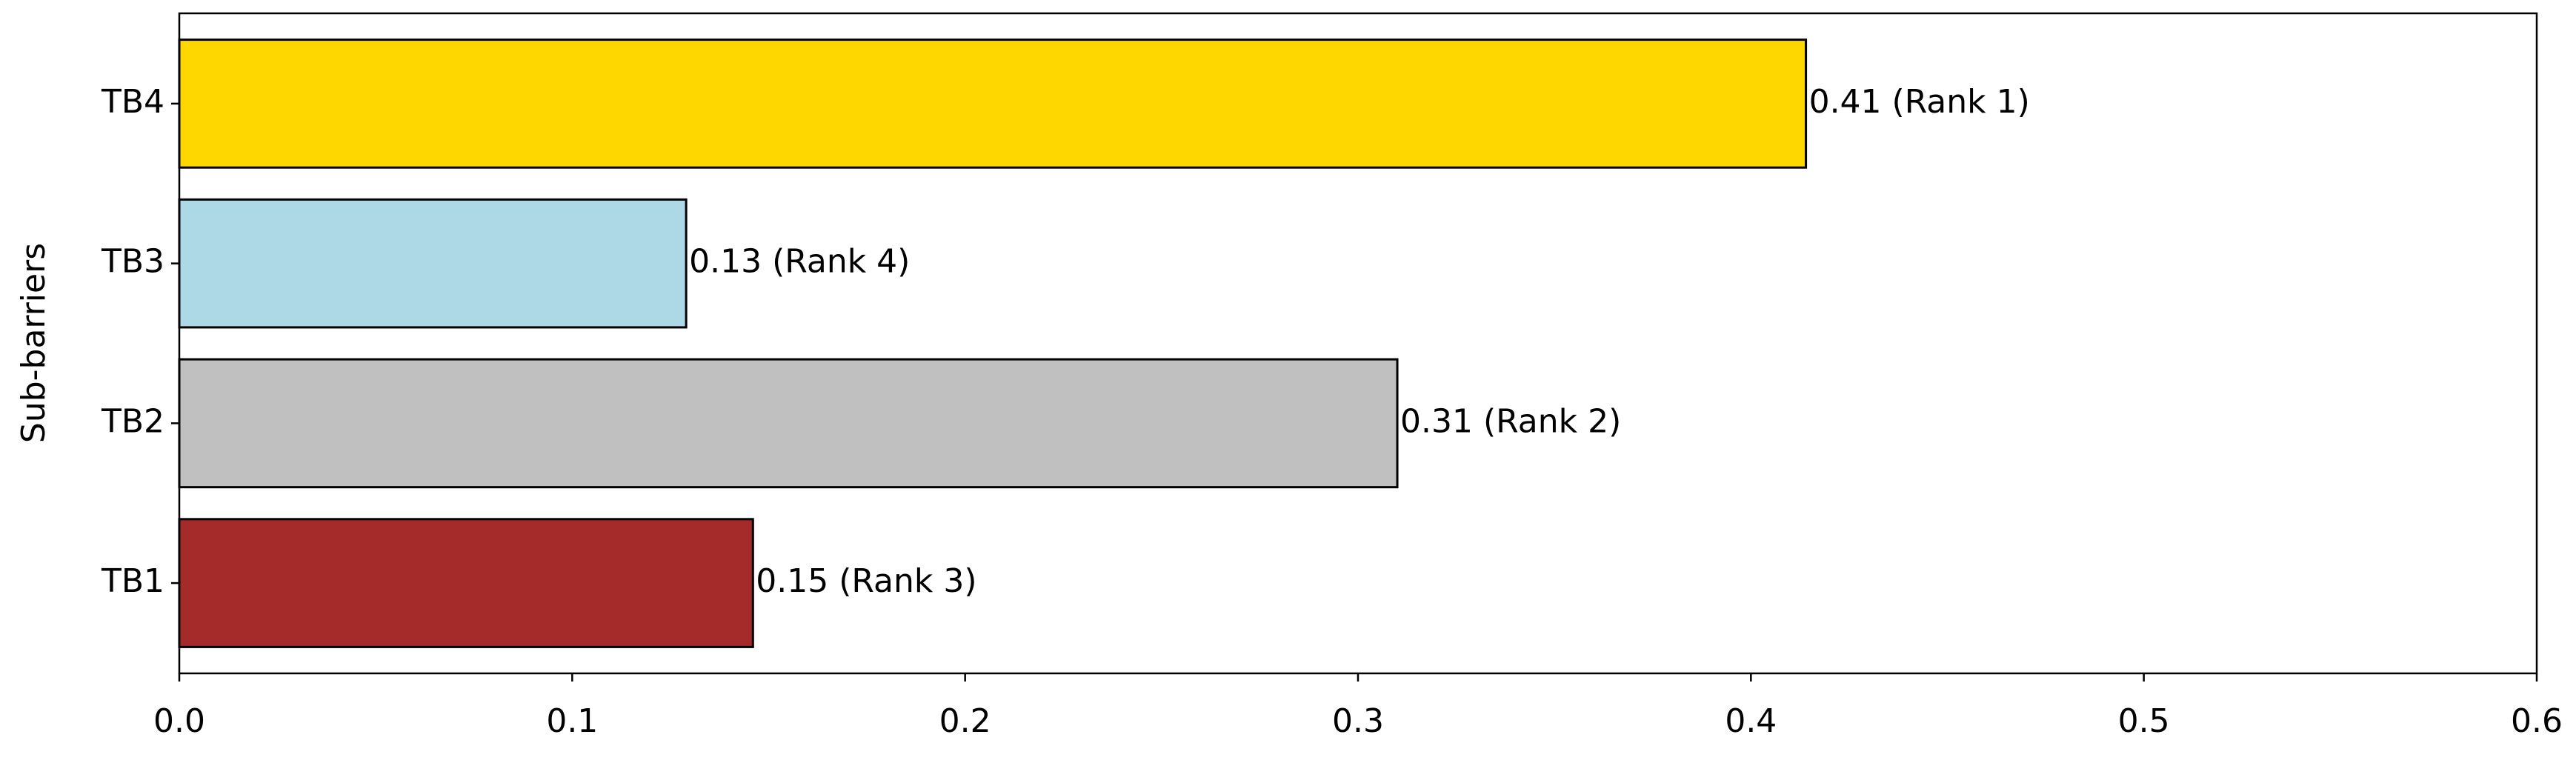  I want to click on value-label: 0.41 (Rank 1), so click(1919, 102).